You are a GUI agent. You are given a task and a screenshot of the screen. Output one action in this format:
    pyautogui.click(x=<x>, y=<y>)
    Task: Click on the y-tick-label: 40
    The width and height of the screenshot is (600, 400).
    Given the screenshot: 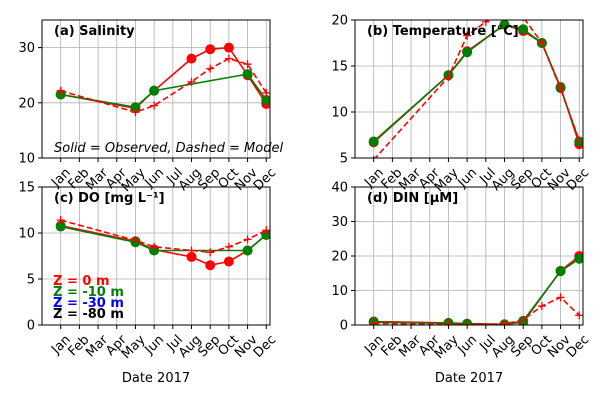 What is the action you would take?
    pyautogui.click(x=339, y=188)
    